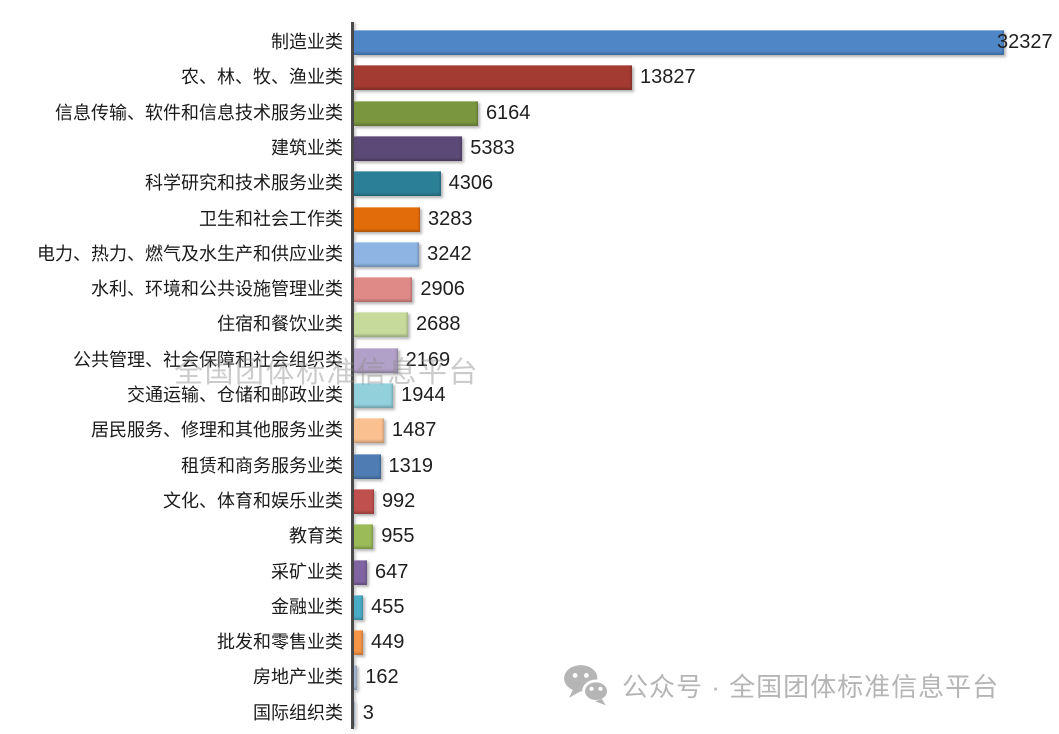 The width and height of the screenshot is (1059, 734). Describe the element at coordinates (298, 677) in the screenshot. I see `category-label: 房地产业类` at that location.